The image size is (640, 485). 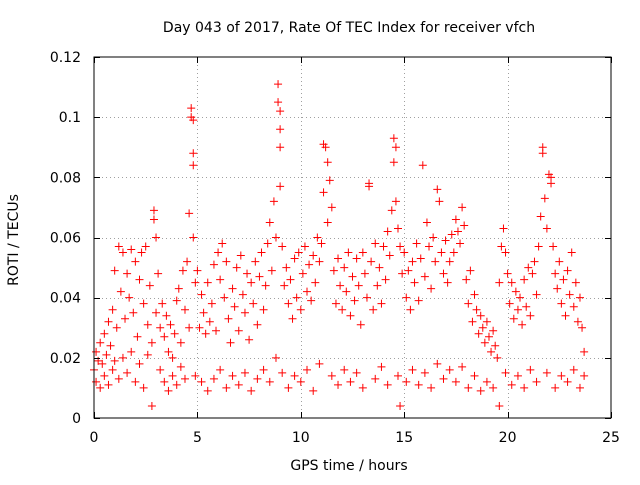 I want to click on y-tick-label: 0, so click(x=76, y=419).